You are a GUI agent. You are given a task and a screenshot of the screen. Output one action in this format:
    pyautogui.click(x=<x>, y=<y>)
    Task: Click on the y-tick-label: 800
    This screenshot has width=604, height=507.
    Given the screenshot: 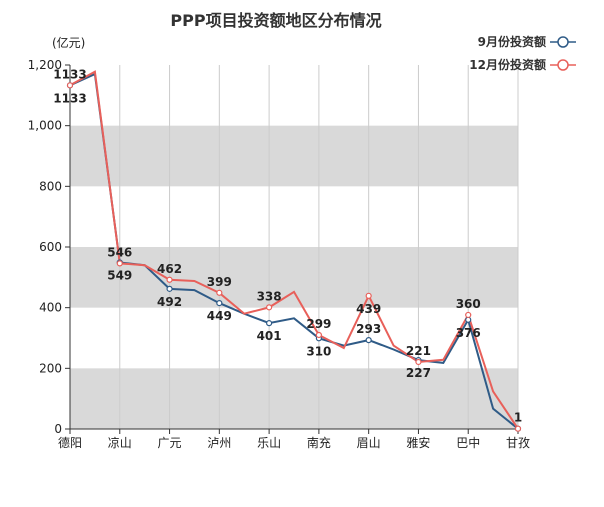 What is the action you would take?
    pyautogui.click(x=50, y=186)
    